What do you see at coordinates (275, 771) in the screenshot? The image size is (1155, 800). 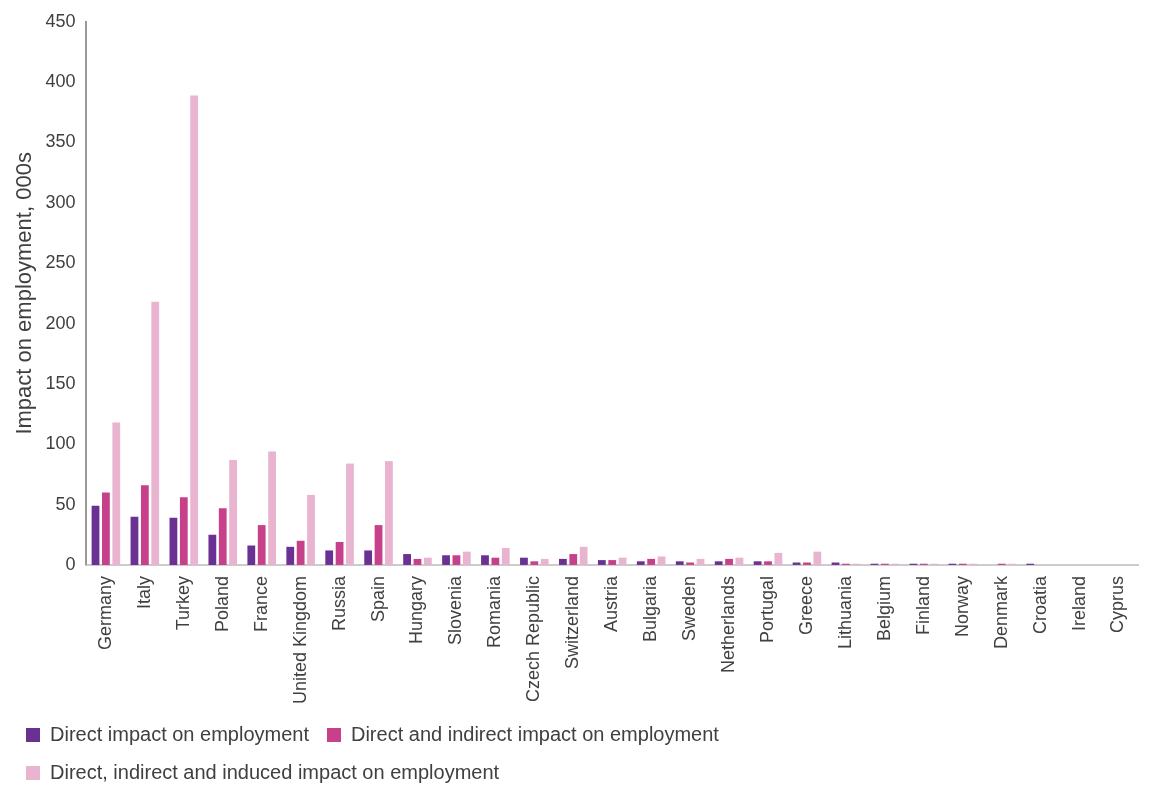 I see `legend-label: Direct, indirect and induced impact on employment` at bounding box center [275, 771].